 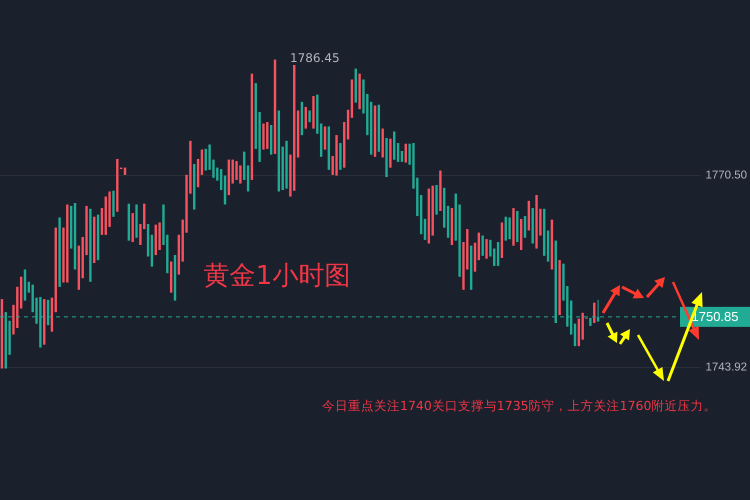 I want to click on annotation: 今日重点关注1740关口支撑与1735防守，上方关注1760附近压力。, so click(x=519, y=405).